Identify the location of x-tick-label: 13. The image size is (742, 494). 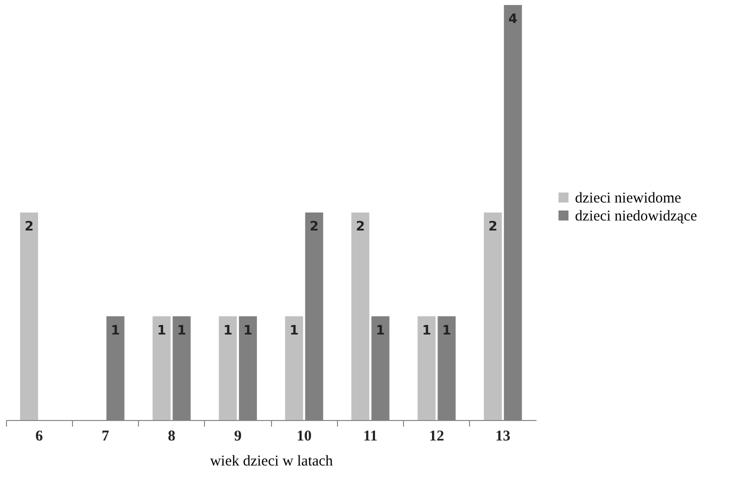
(502, 436).